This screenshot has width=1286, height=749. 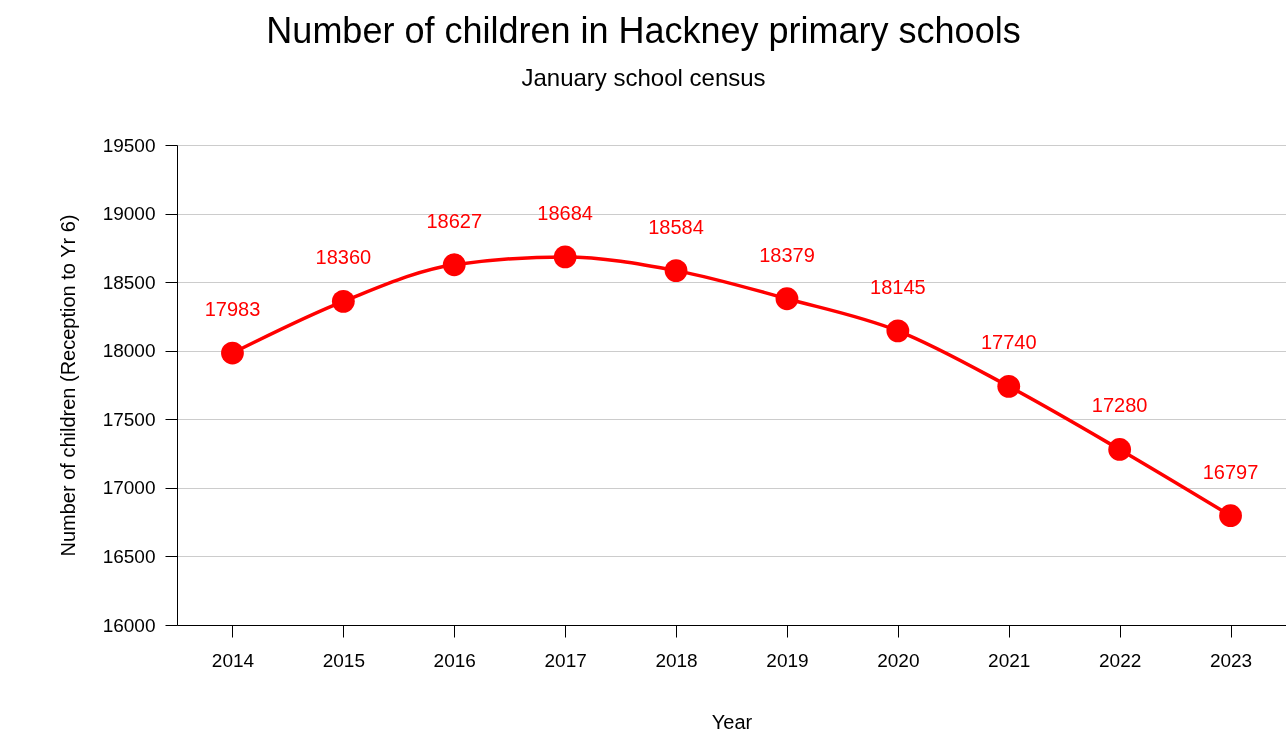 I want to click on y-tick-label: 18000, so click(x=129, y=351).